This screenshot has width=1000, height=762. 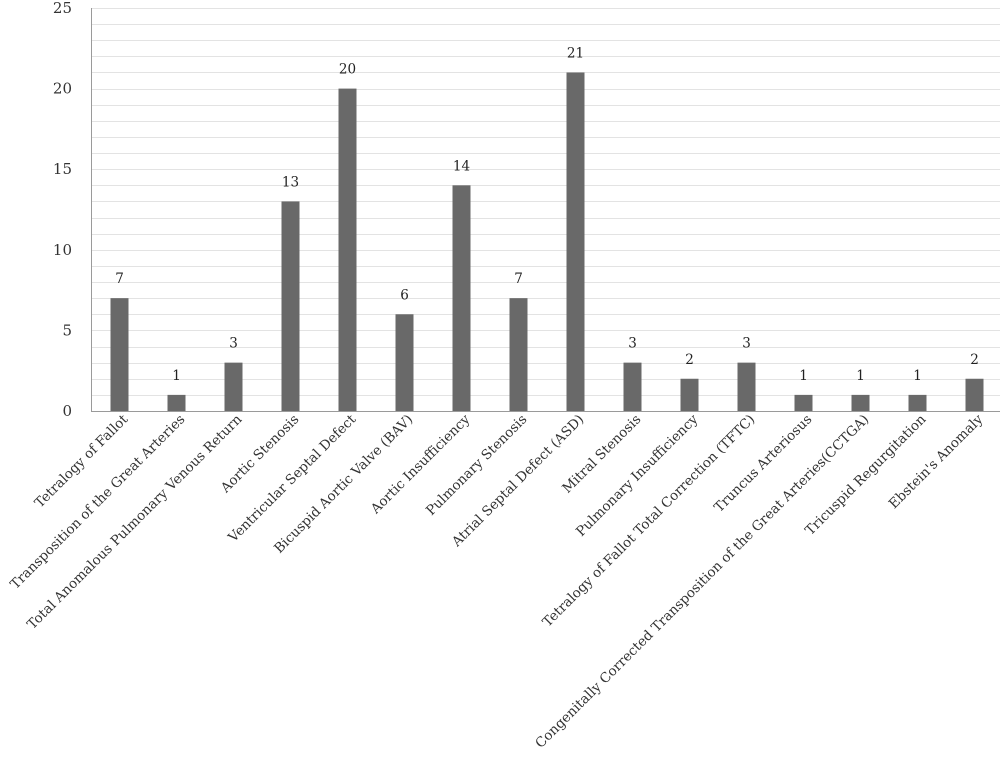 What do you see at coordinates (62, 169) in the screenshot?
I see `y-tick-label: 15` at bounding box center [62, 169].